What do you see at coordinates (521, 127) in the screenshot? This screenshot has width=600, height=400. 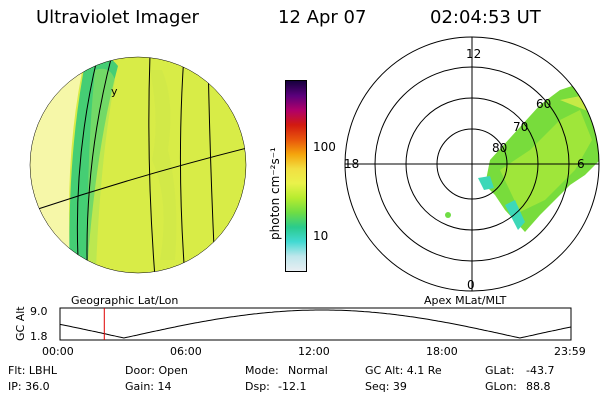 I see `mlat-label-70: 70` at bounding box center [521, 127].